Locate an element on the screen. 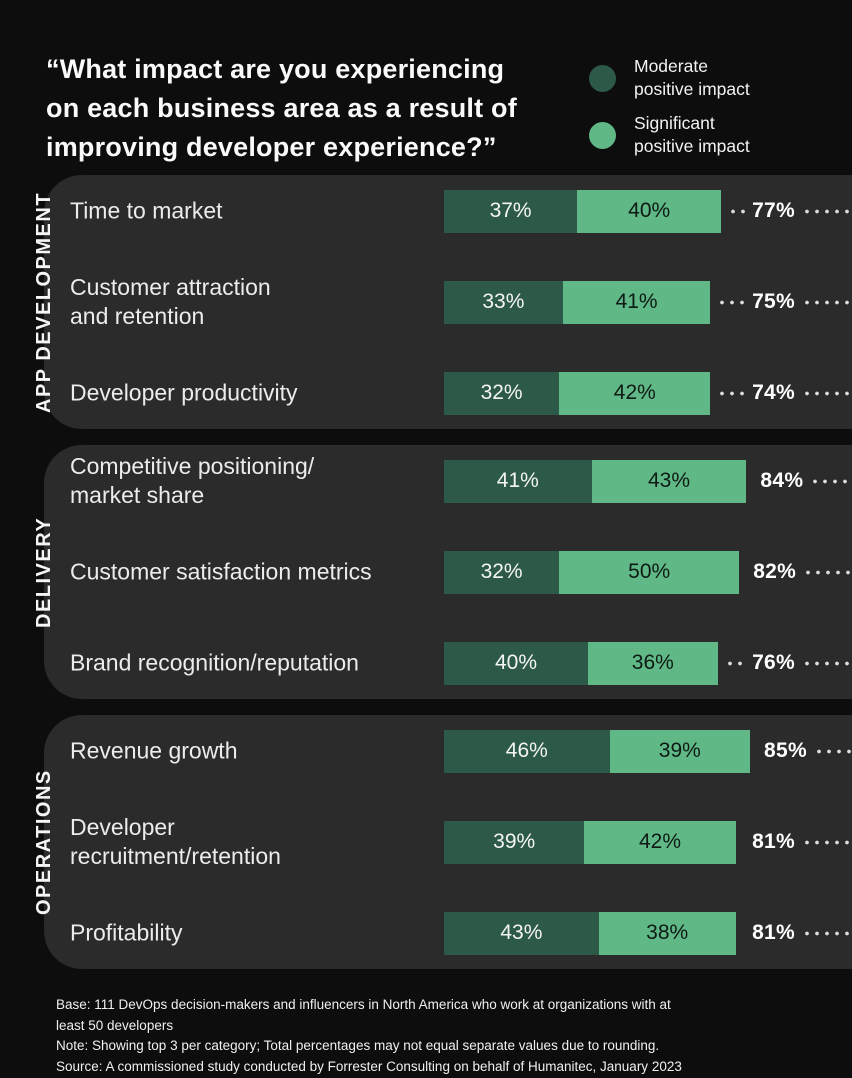 This screenshot has height=1078, width=852. bar-segment-significant: 36% is located at coordinates (653, 663).